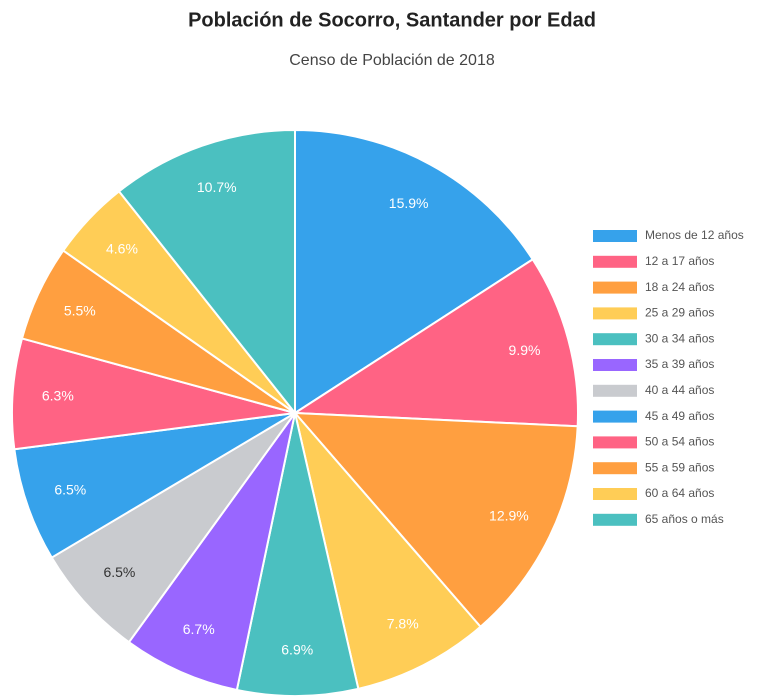  I want to click on slice-label: 6.9%, so click(297, 649).